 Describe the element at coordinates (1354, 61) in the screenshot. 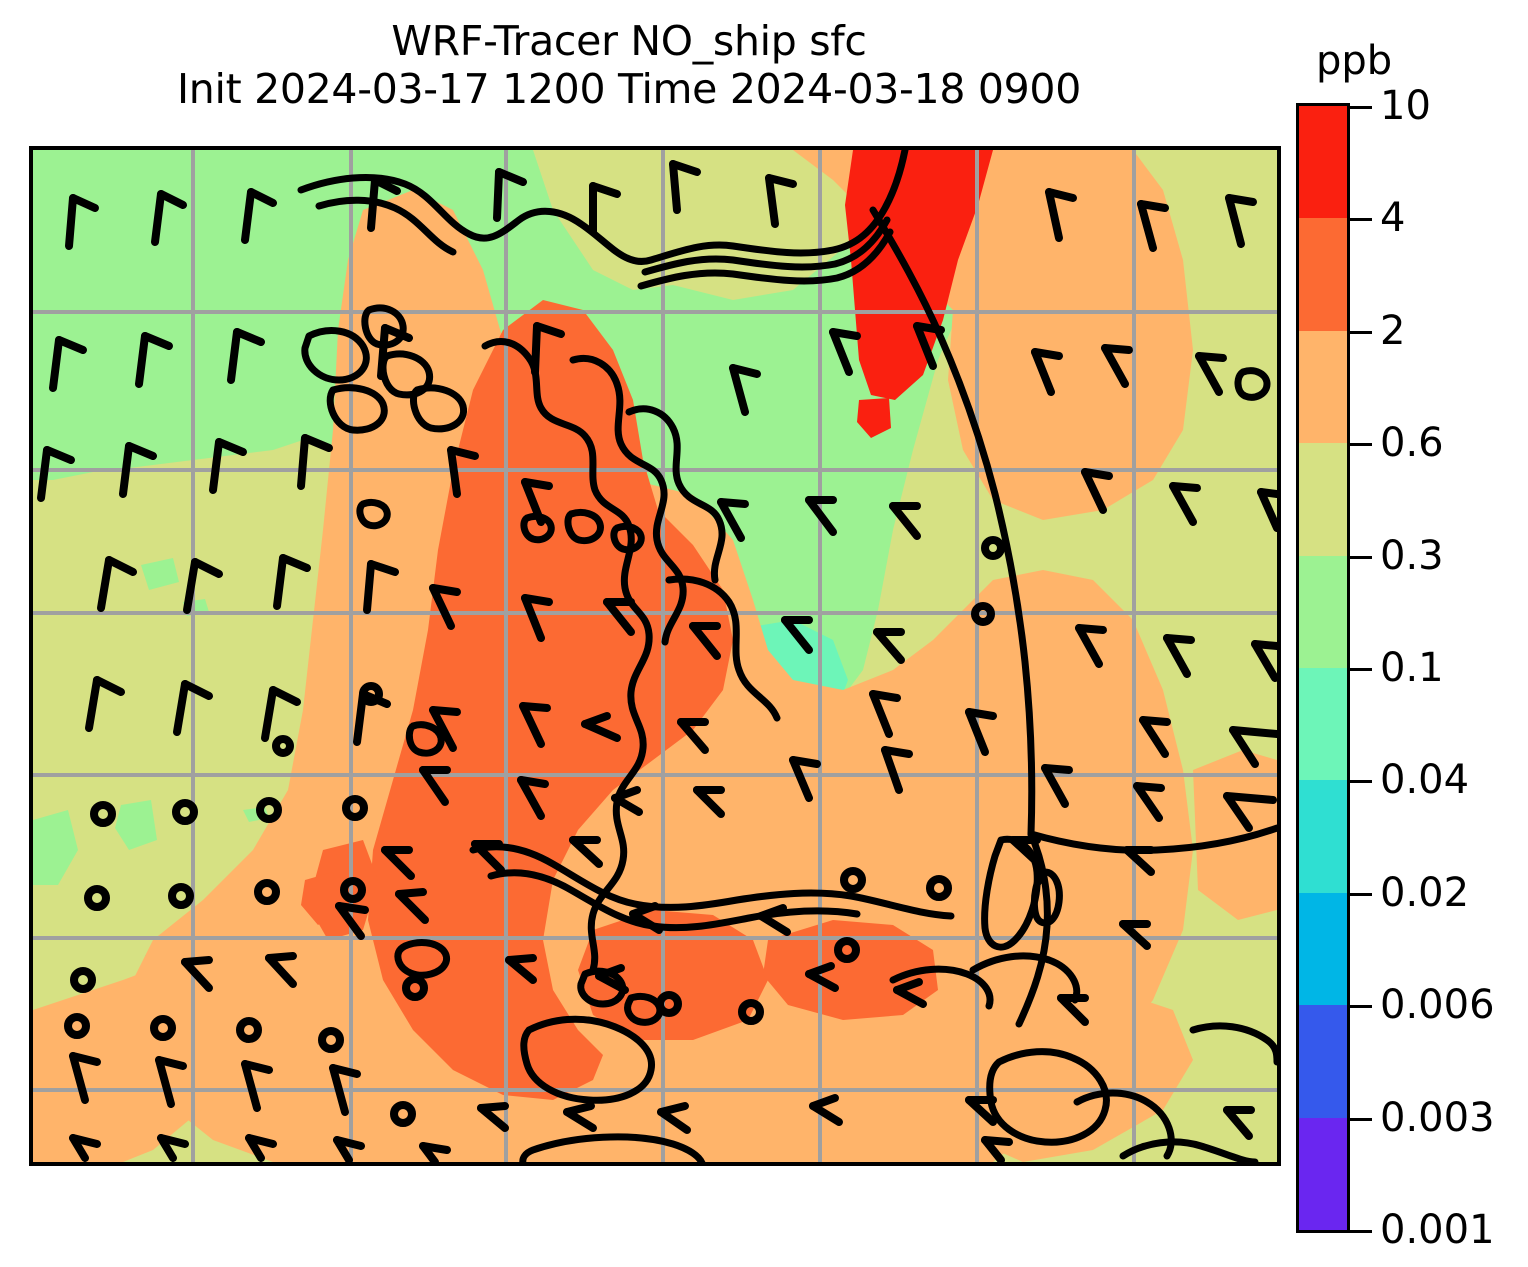

I see `colorbar-units-label: ppb` at that location.